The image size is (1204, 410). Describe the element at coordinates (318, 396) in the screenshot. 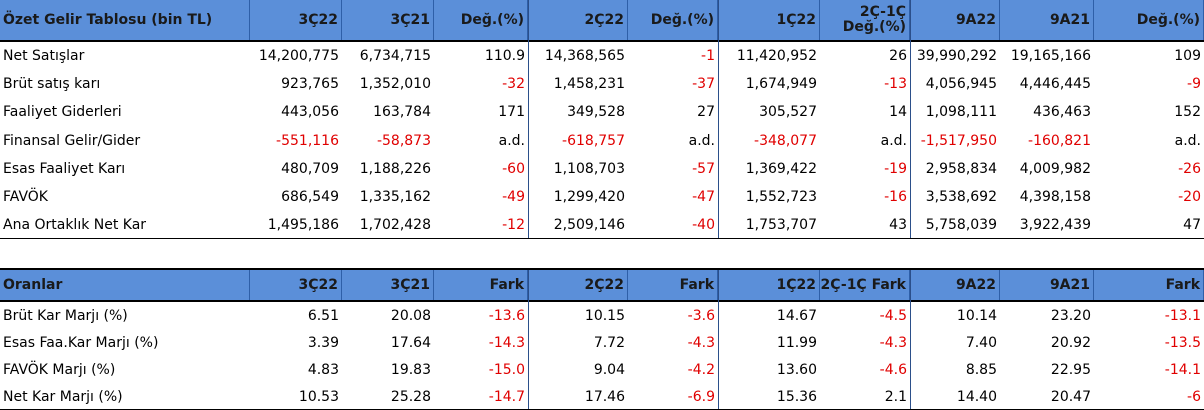

I see `ratios-cell-c3q22: 10.53` at that location.